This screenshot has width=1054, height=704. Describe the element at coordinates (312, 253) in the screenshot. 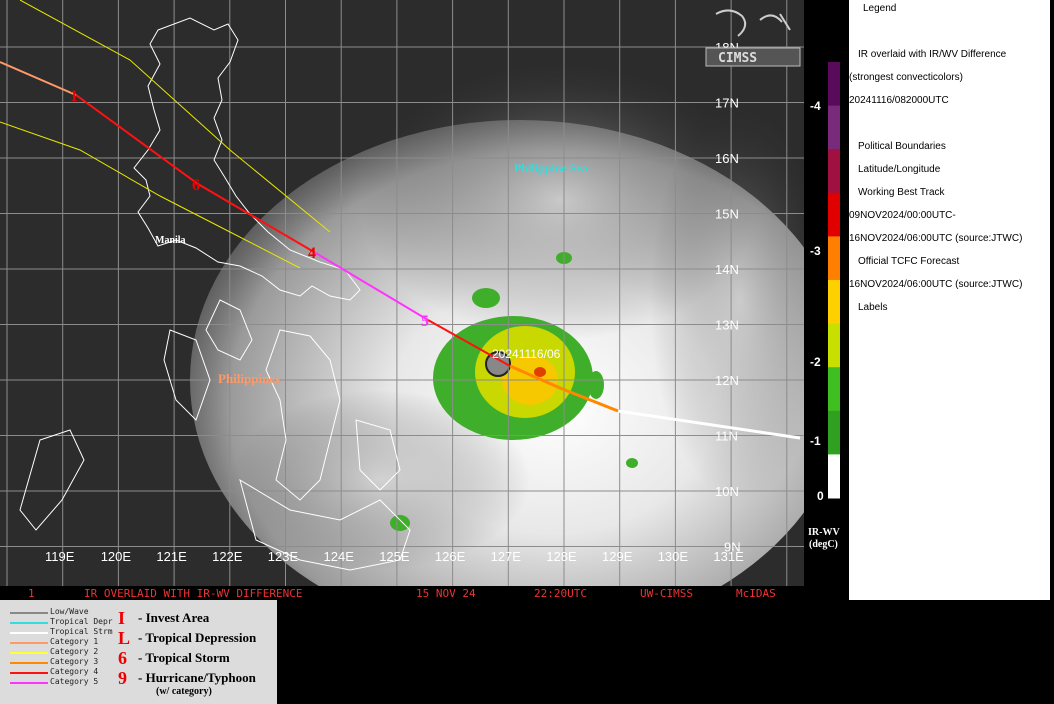

I see `track-symbol: 4` at that location.